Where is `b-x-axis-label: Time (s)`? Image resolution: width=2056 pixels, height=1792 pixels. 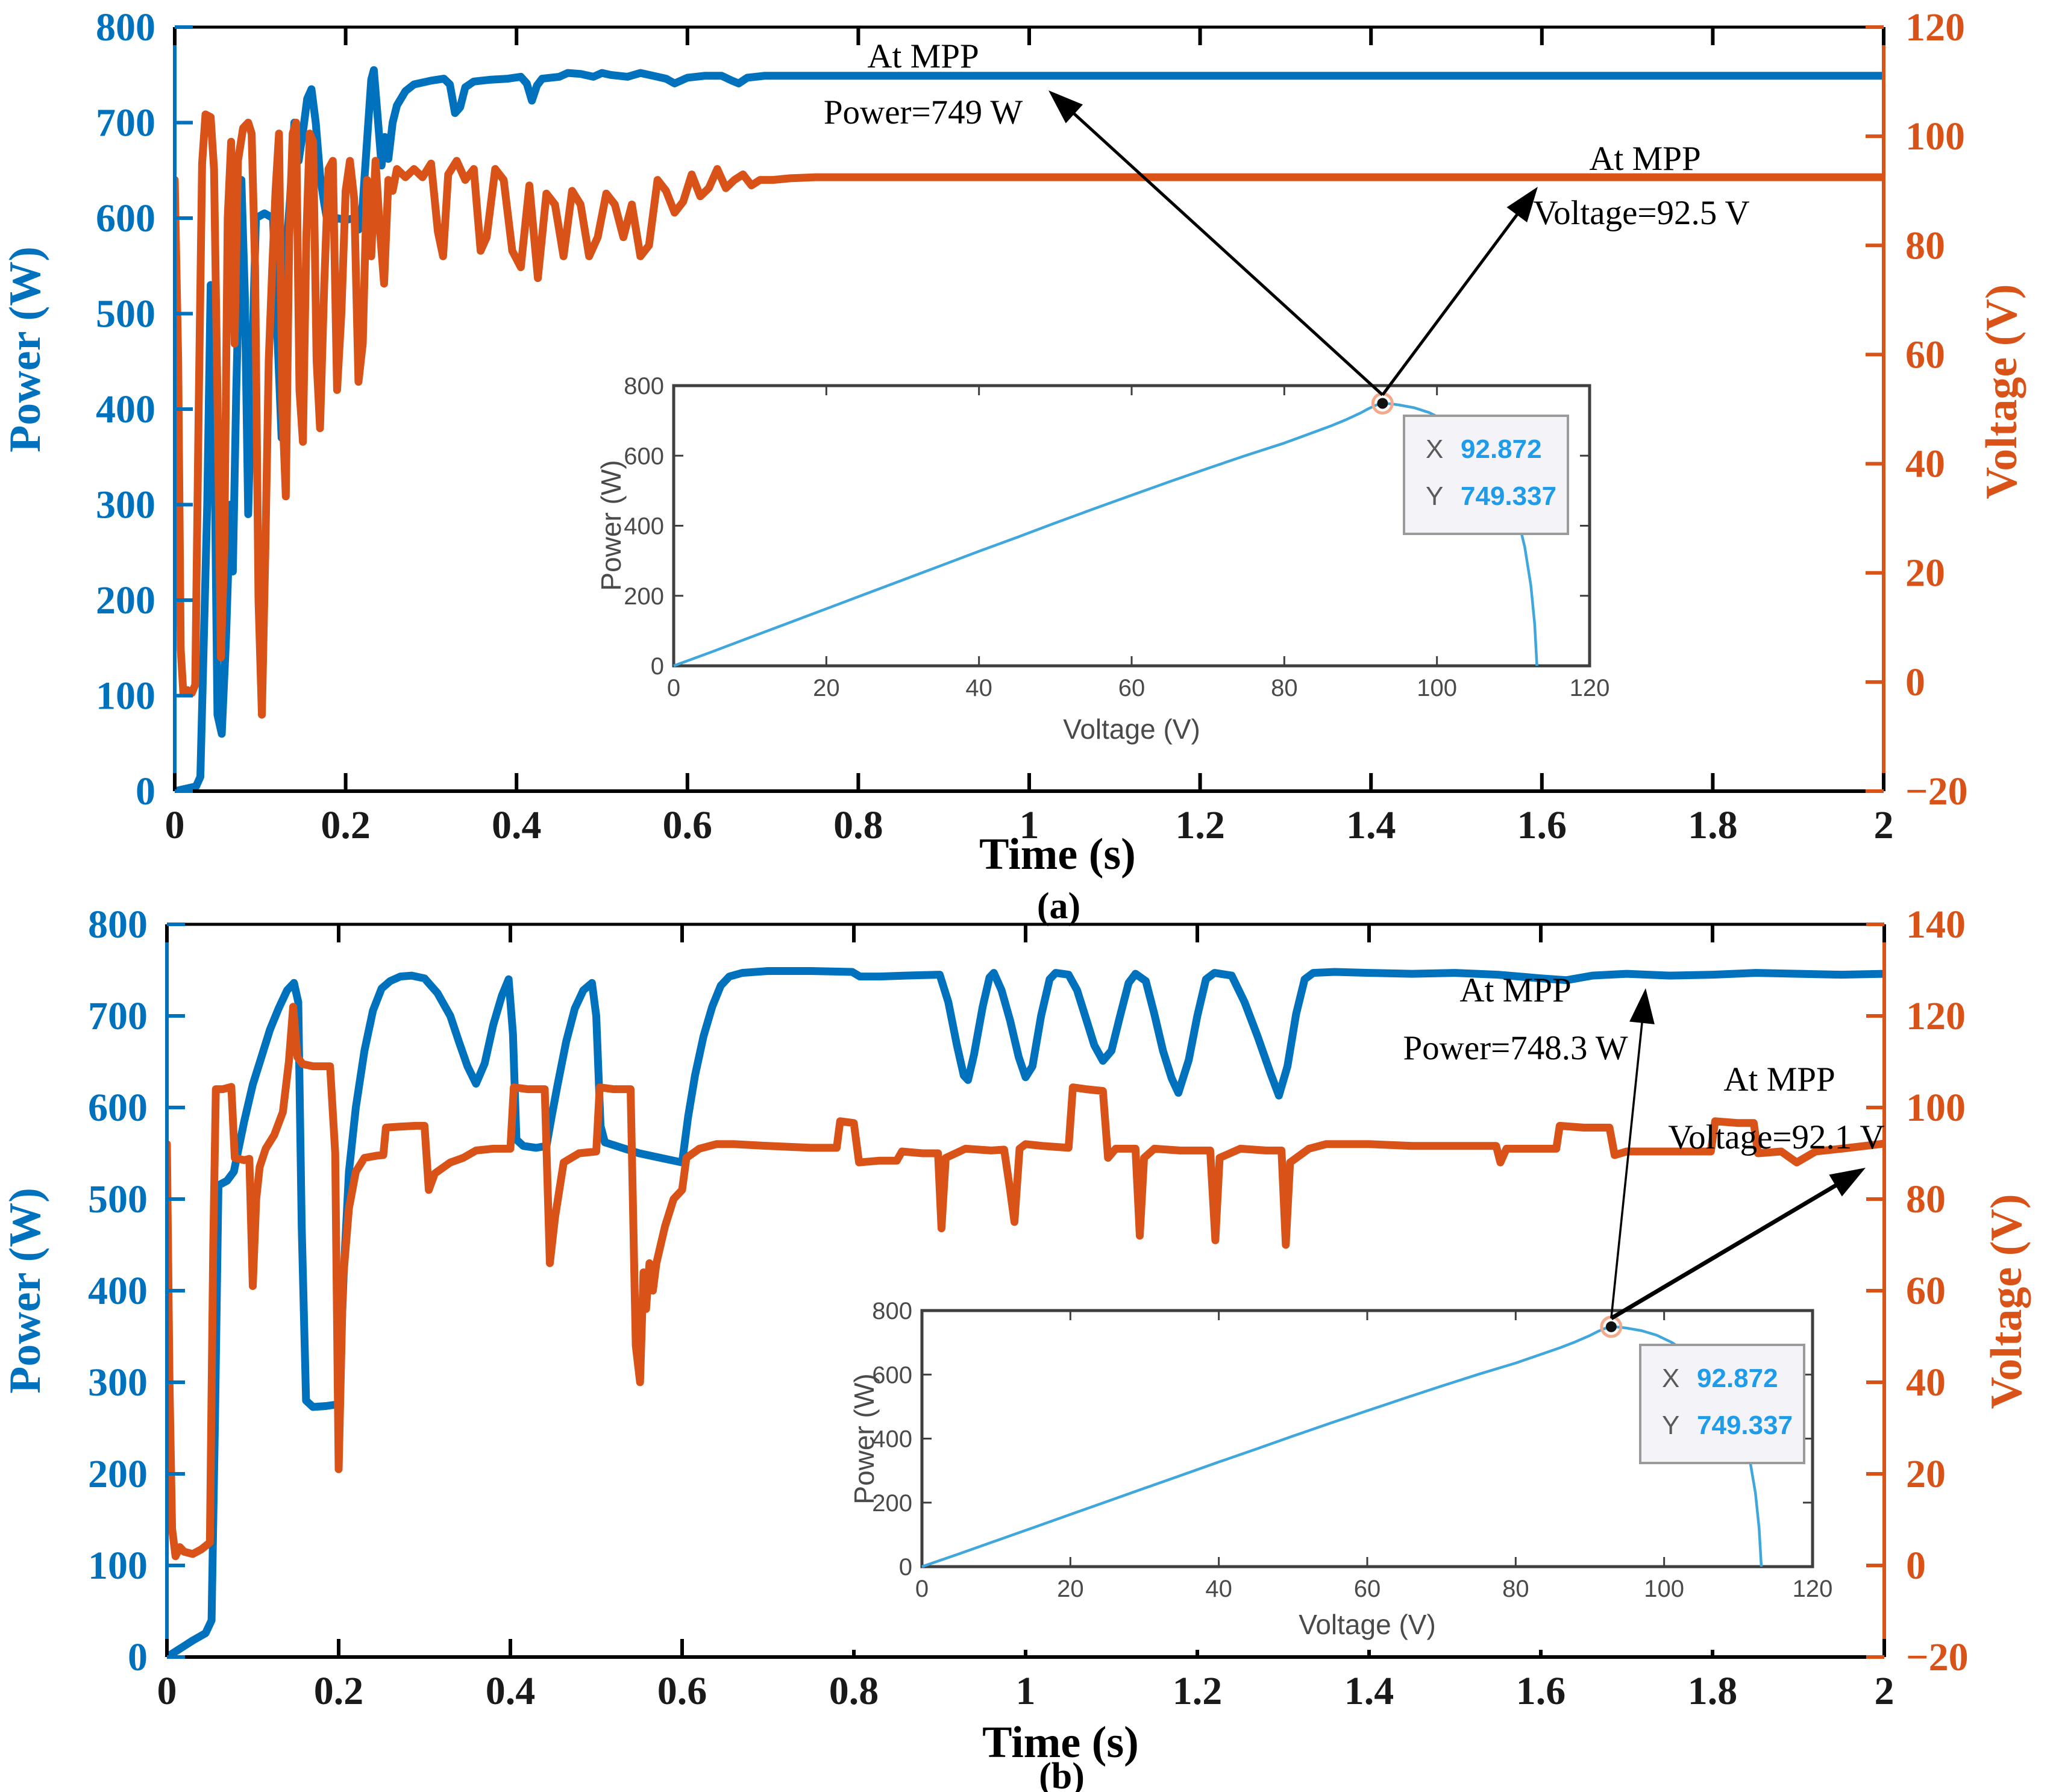 b-x-axis-label: Time (s) is located at coordinates (1060, 1742).